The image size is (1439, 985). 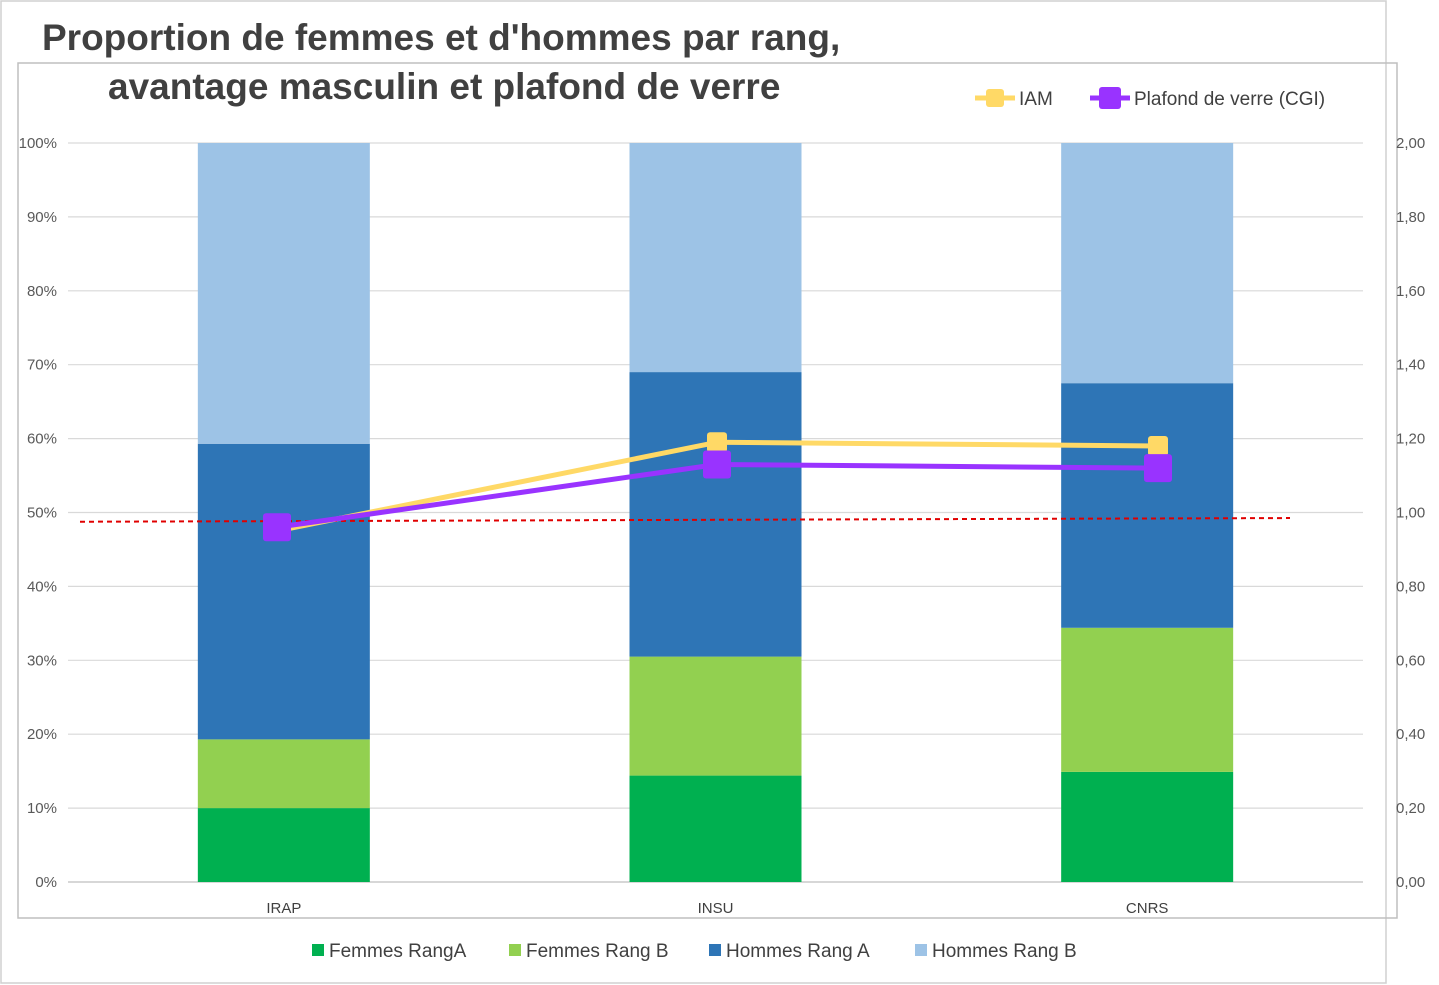 What do you see at coordinates (1410, 291) in the screenshot?
I see `y-tick-label-right: 1,60` at bounding box center [1410, 291].